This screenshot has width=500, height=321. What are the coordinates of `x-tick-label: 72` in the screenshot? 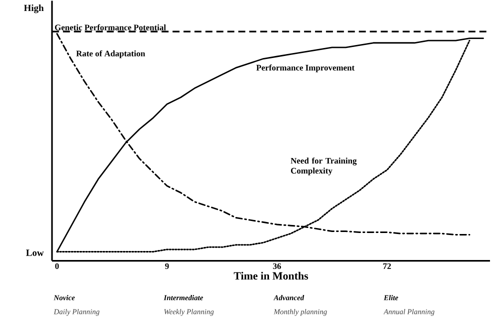 It's located at (387, 266).